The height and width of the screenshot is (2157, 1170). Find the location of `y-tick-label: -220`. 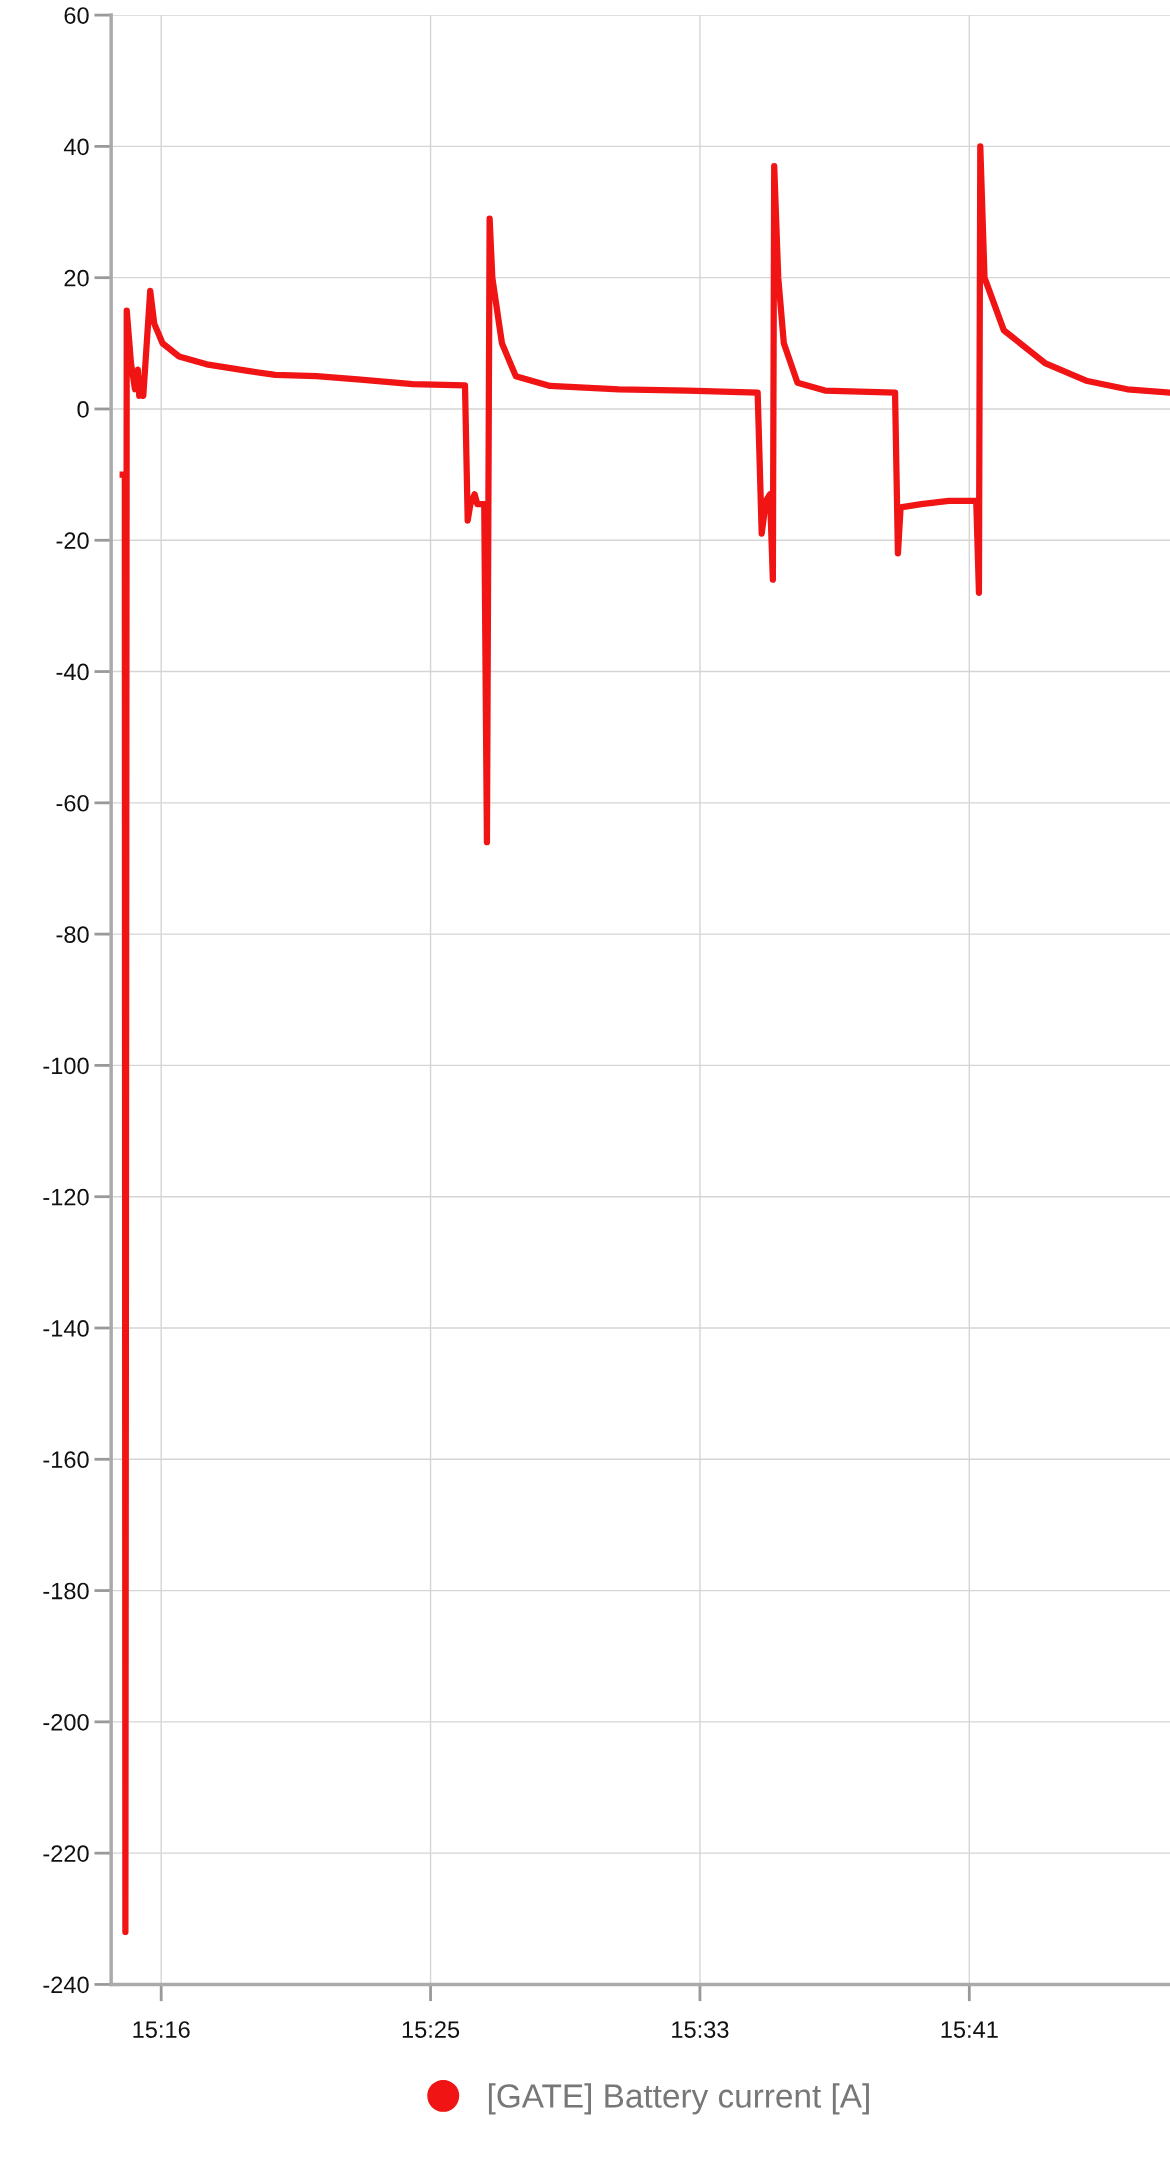

y-tick-label: -220 is located at coordinates (66, 1853).